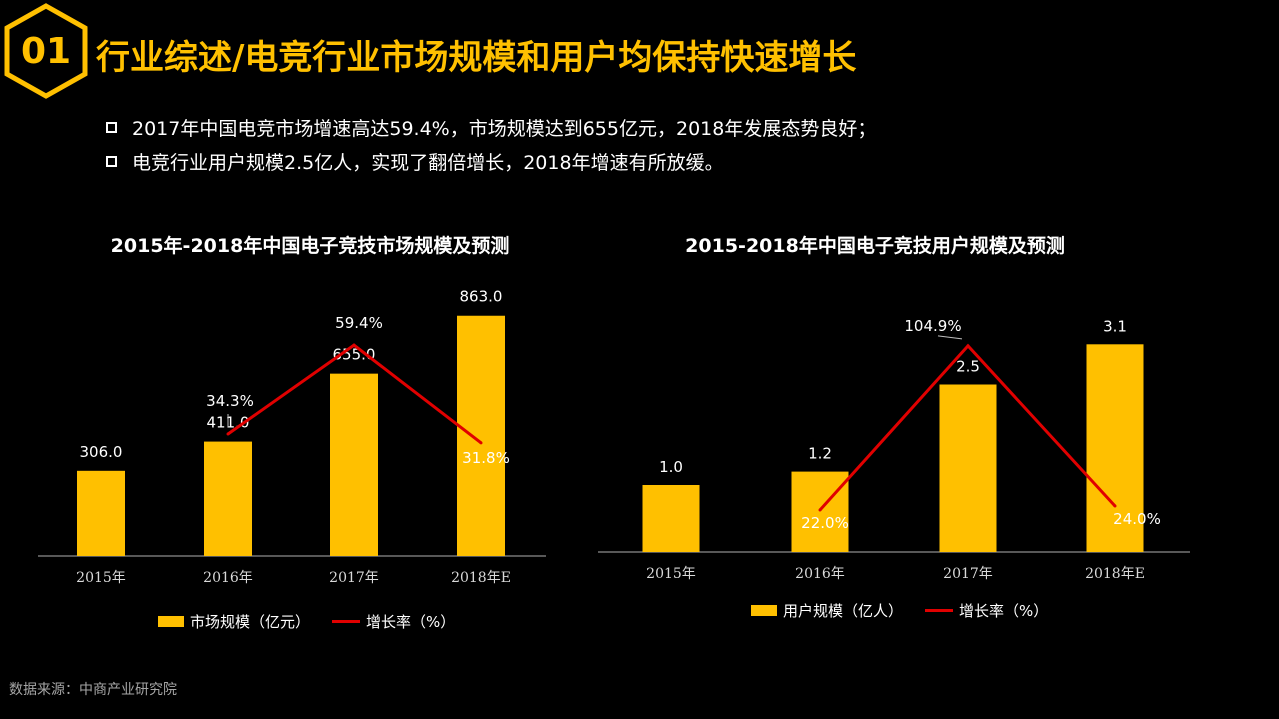  What do you see at coordinates (950, 337) in the screenshot?
I see `user-label-leader-line` at bounding box center [950, 337].